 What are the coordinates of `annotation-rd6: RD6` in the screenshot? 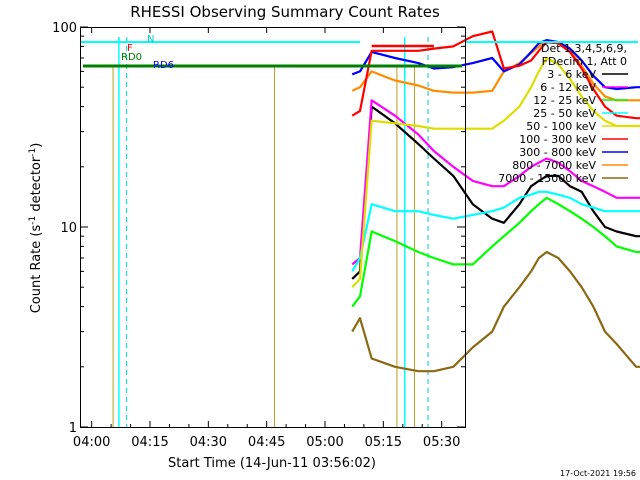 It's located at (163, 65).